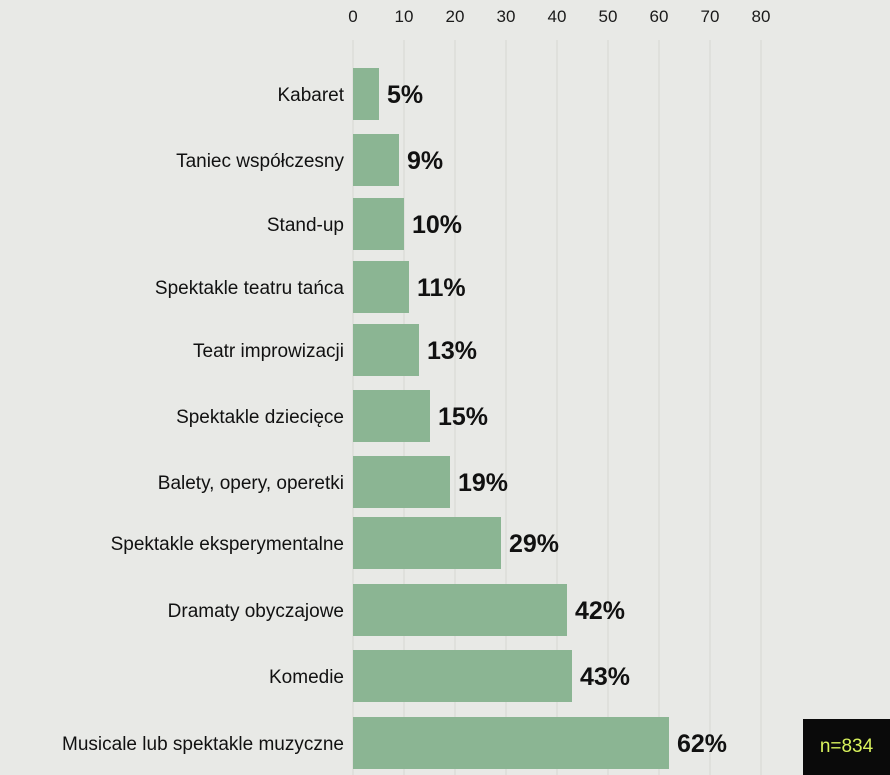 The width and height of the screenshot is (890, 775). I want to click on category-label: Teatr improwizacji, so click(268, 351).